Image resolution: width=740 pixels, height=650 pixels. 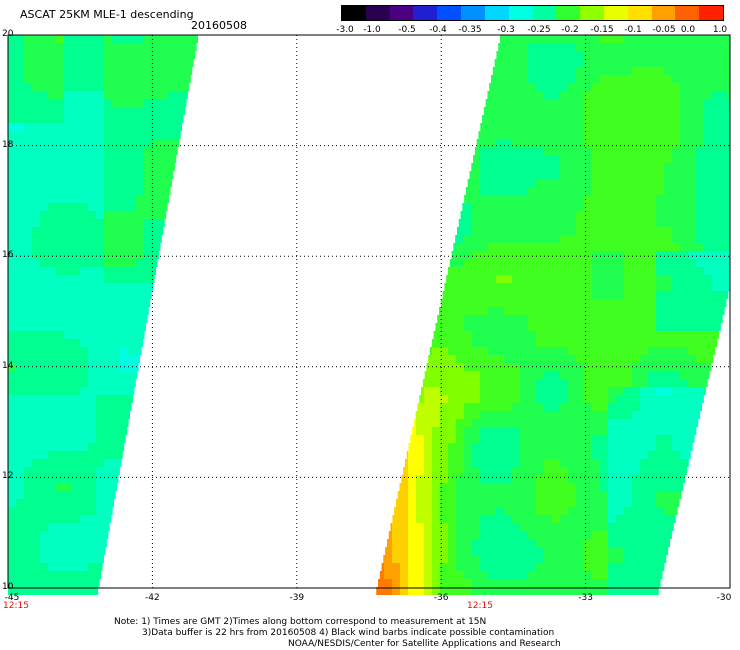 I want to click on color-scale-label: -0.25, so click(x=539, y=30).